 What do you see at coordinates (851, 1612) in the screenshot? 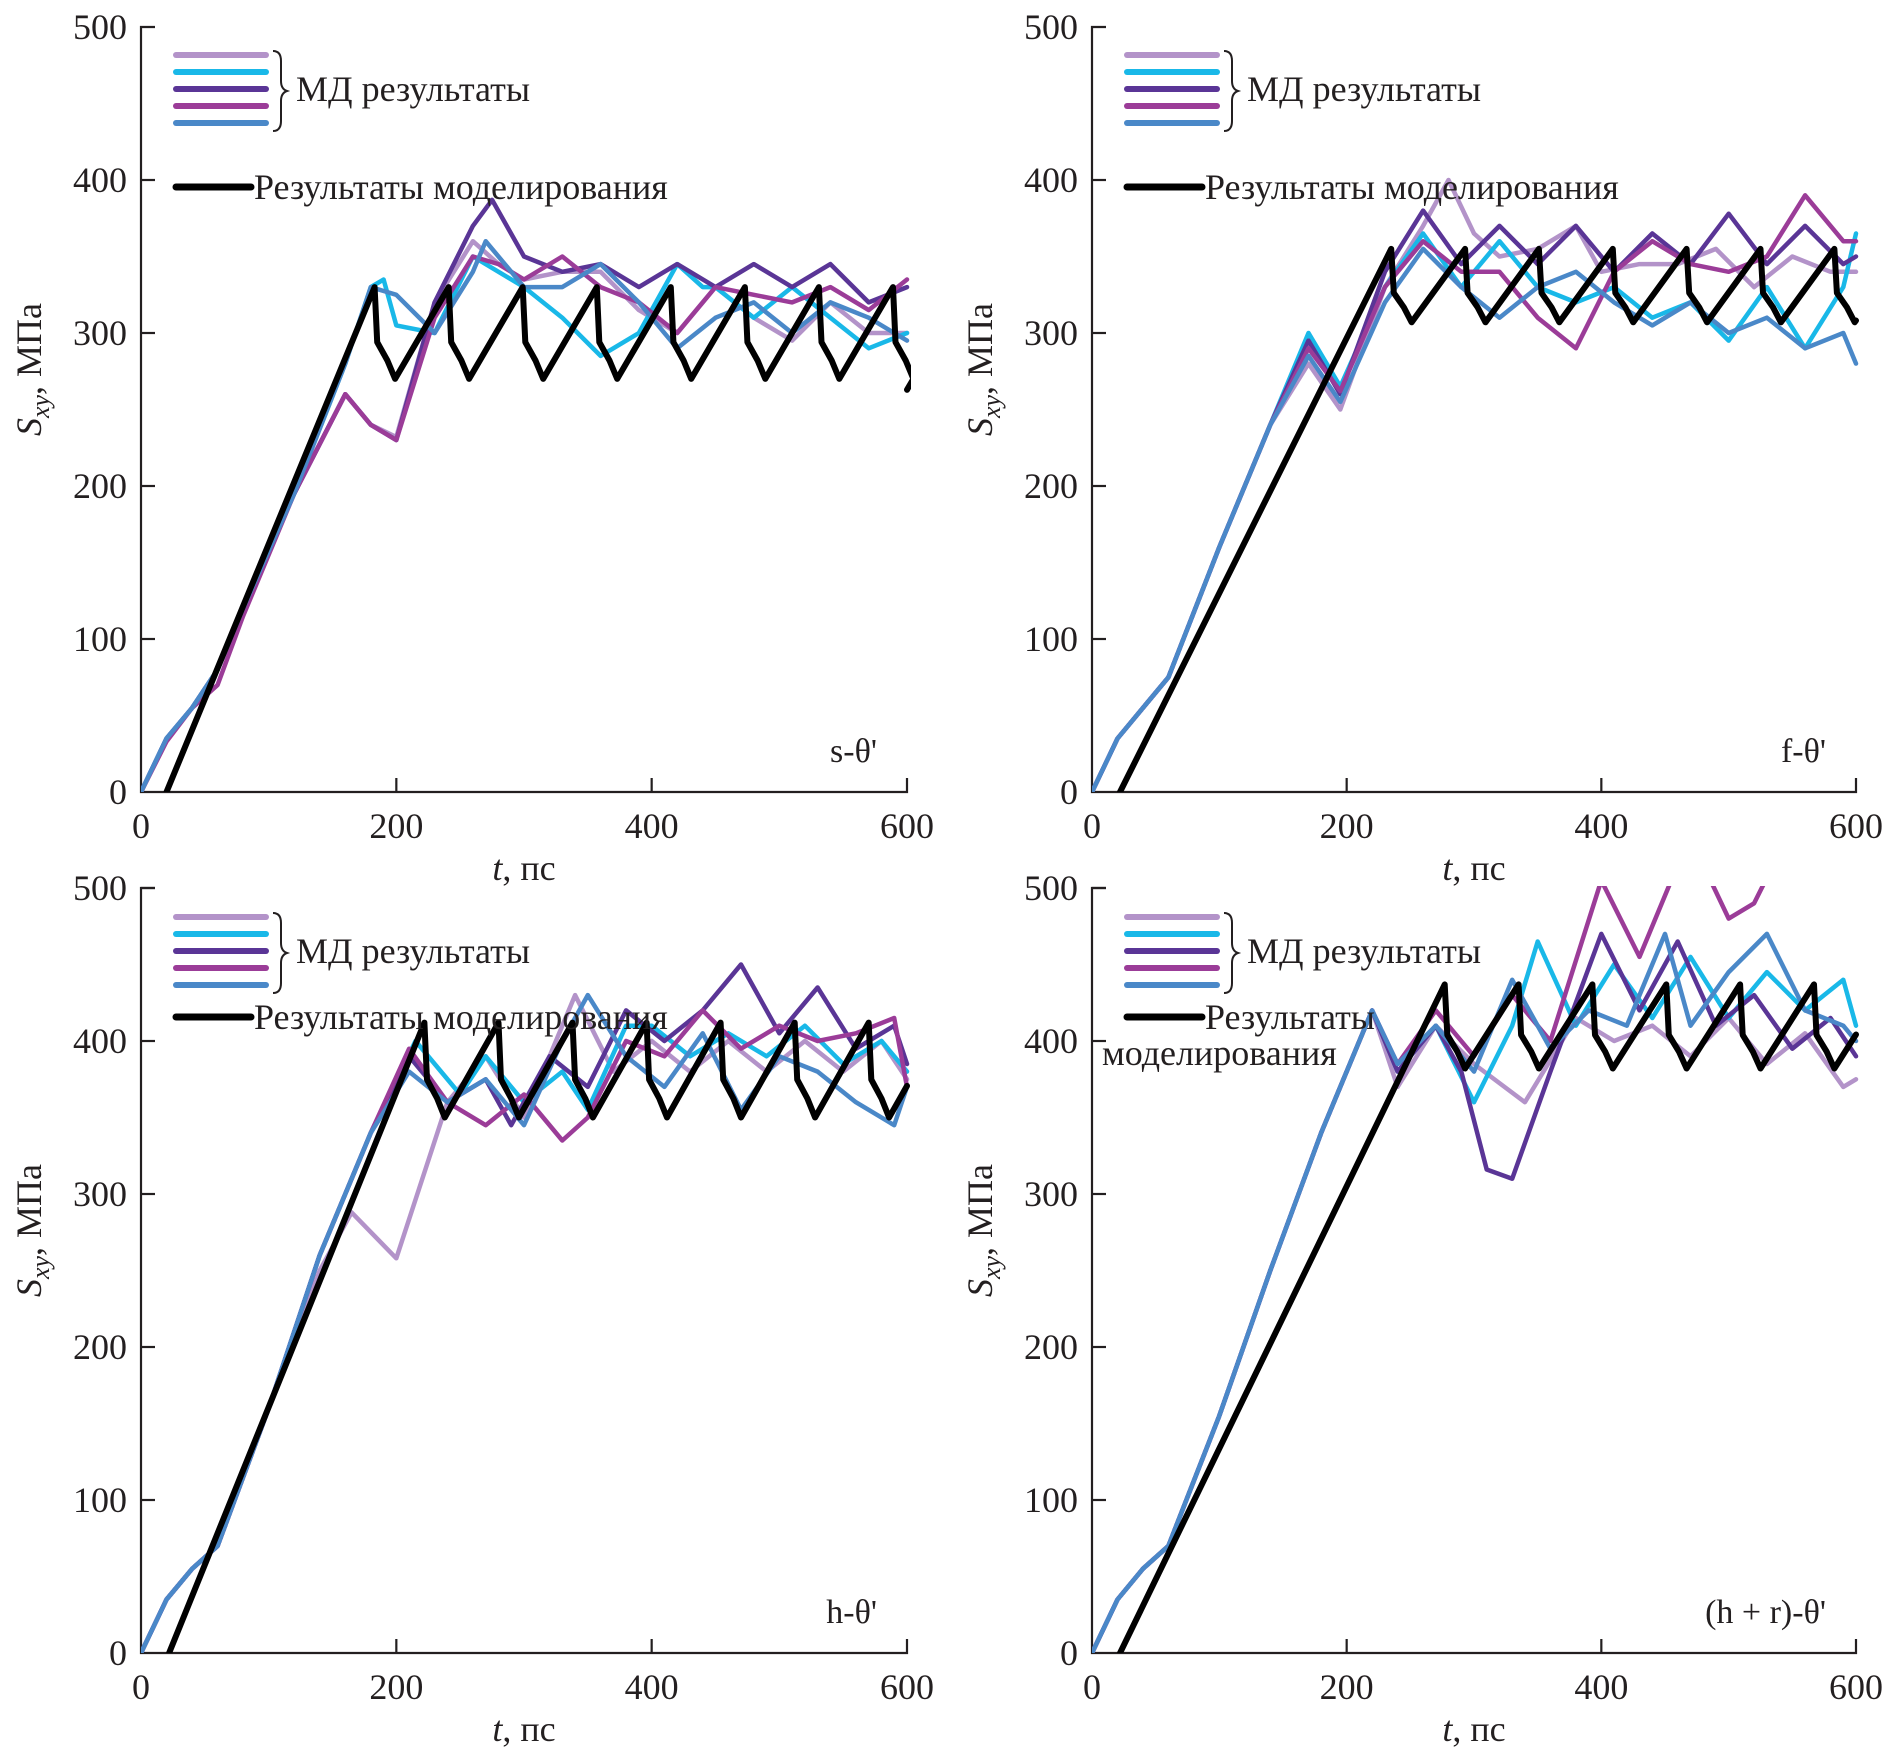
I see `panel-label: h-θ'` at bounding box center [851, 1612].